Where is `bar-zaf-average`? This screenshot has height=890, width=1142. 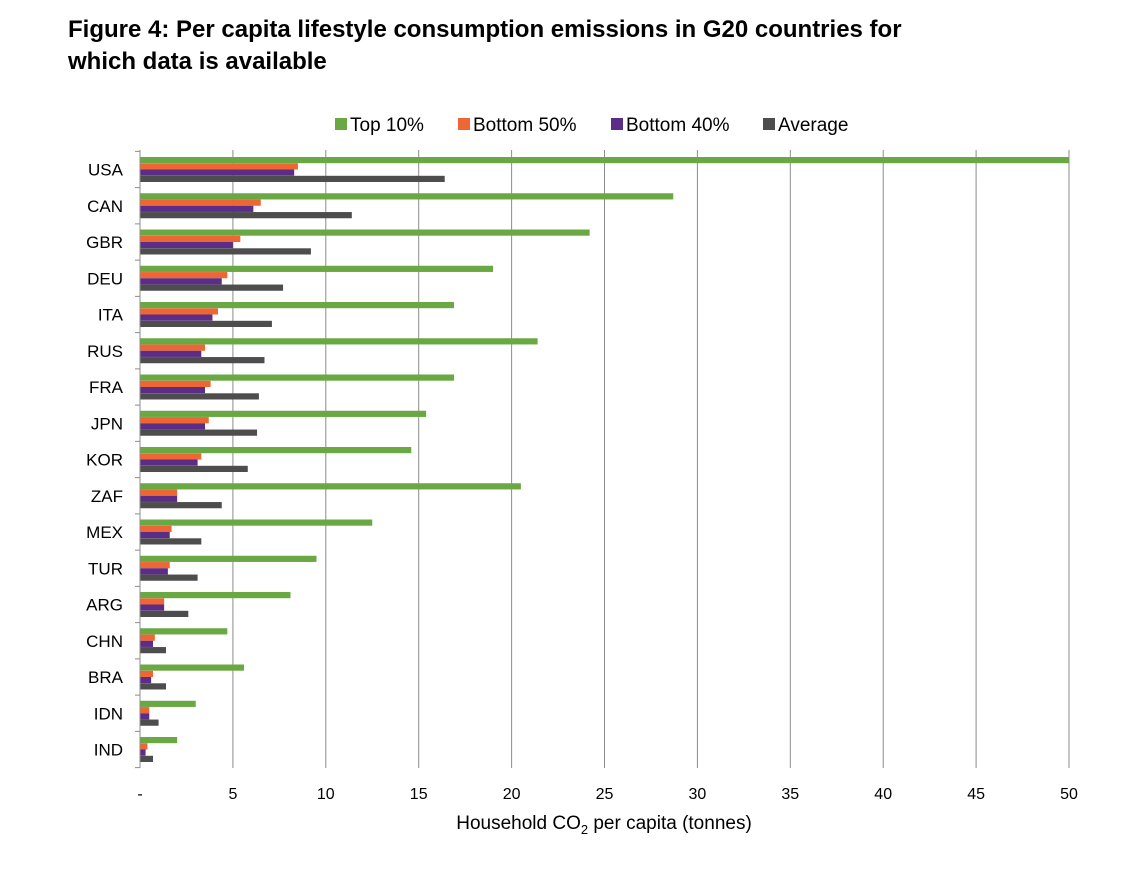 bar-zaf-average is located at coordinates (181, 505).